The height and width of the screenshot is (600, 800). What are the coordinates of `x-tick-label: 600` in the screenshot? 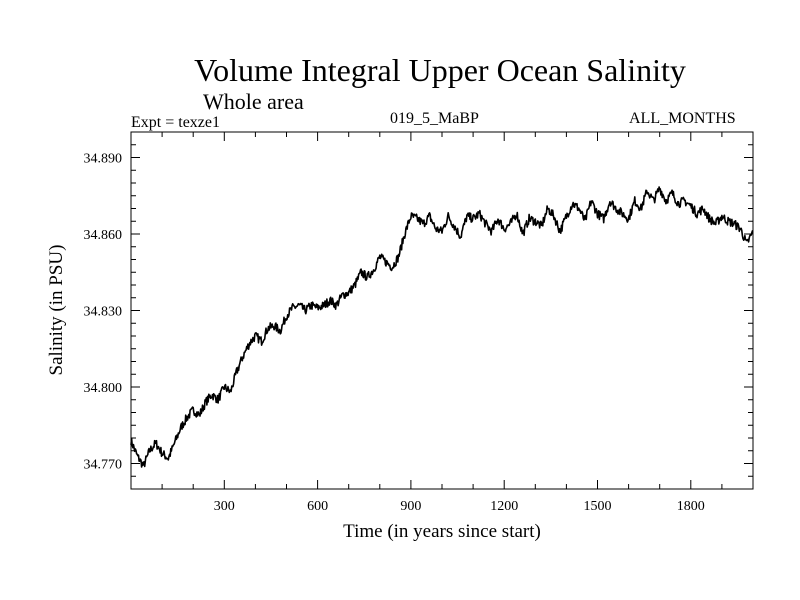 It's located at (317, 506).